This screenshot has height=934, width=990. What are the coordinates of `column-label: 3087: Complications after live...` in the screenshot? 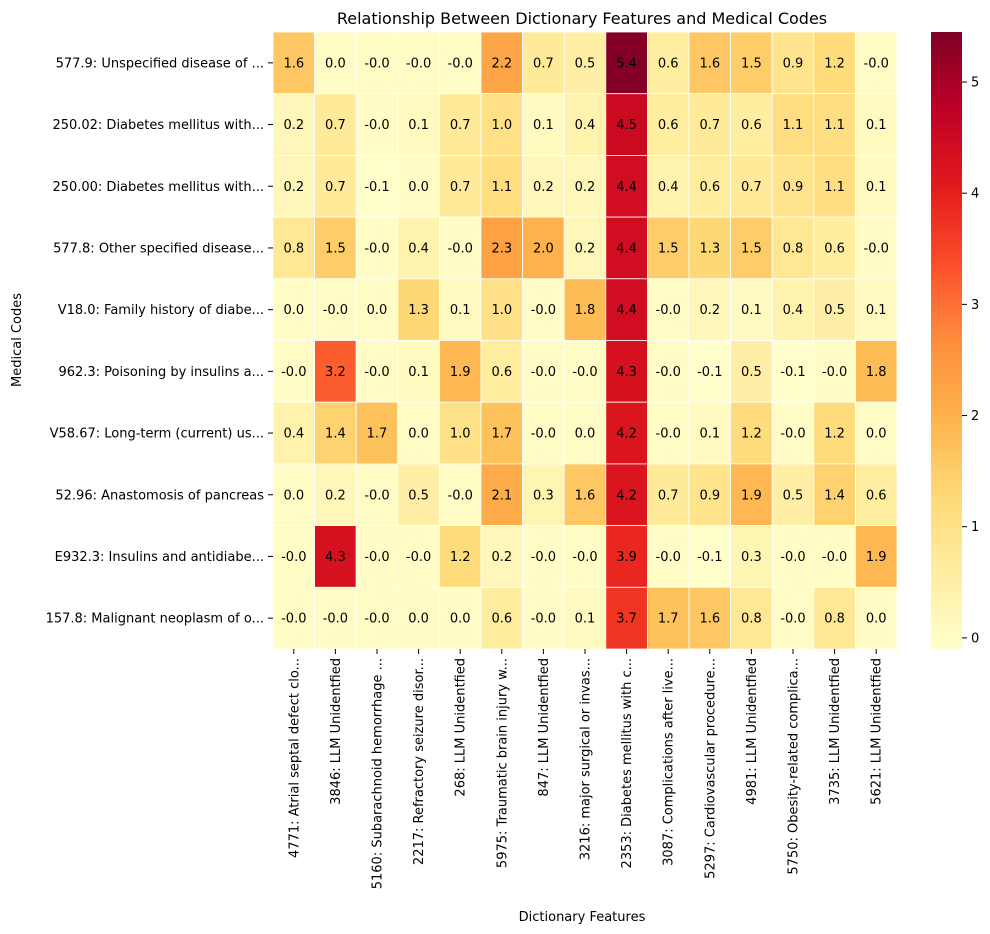 It's located at (669, 762).